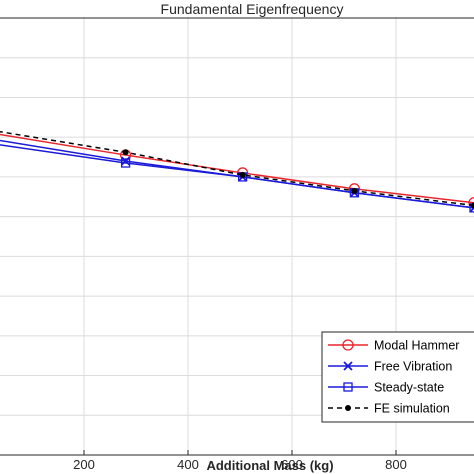  I want to click on legend-entry-label: Free Vibration, so click(413, 367).